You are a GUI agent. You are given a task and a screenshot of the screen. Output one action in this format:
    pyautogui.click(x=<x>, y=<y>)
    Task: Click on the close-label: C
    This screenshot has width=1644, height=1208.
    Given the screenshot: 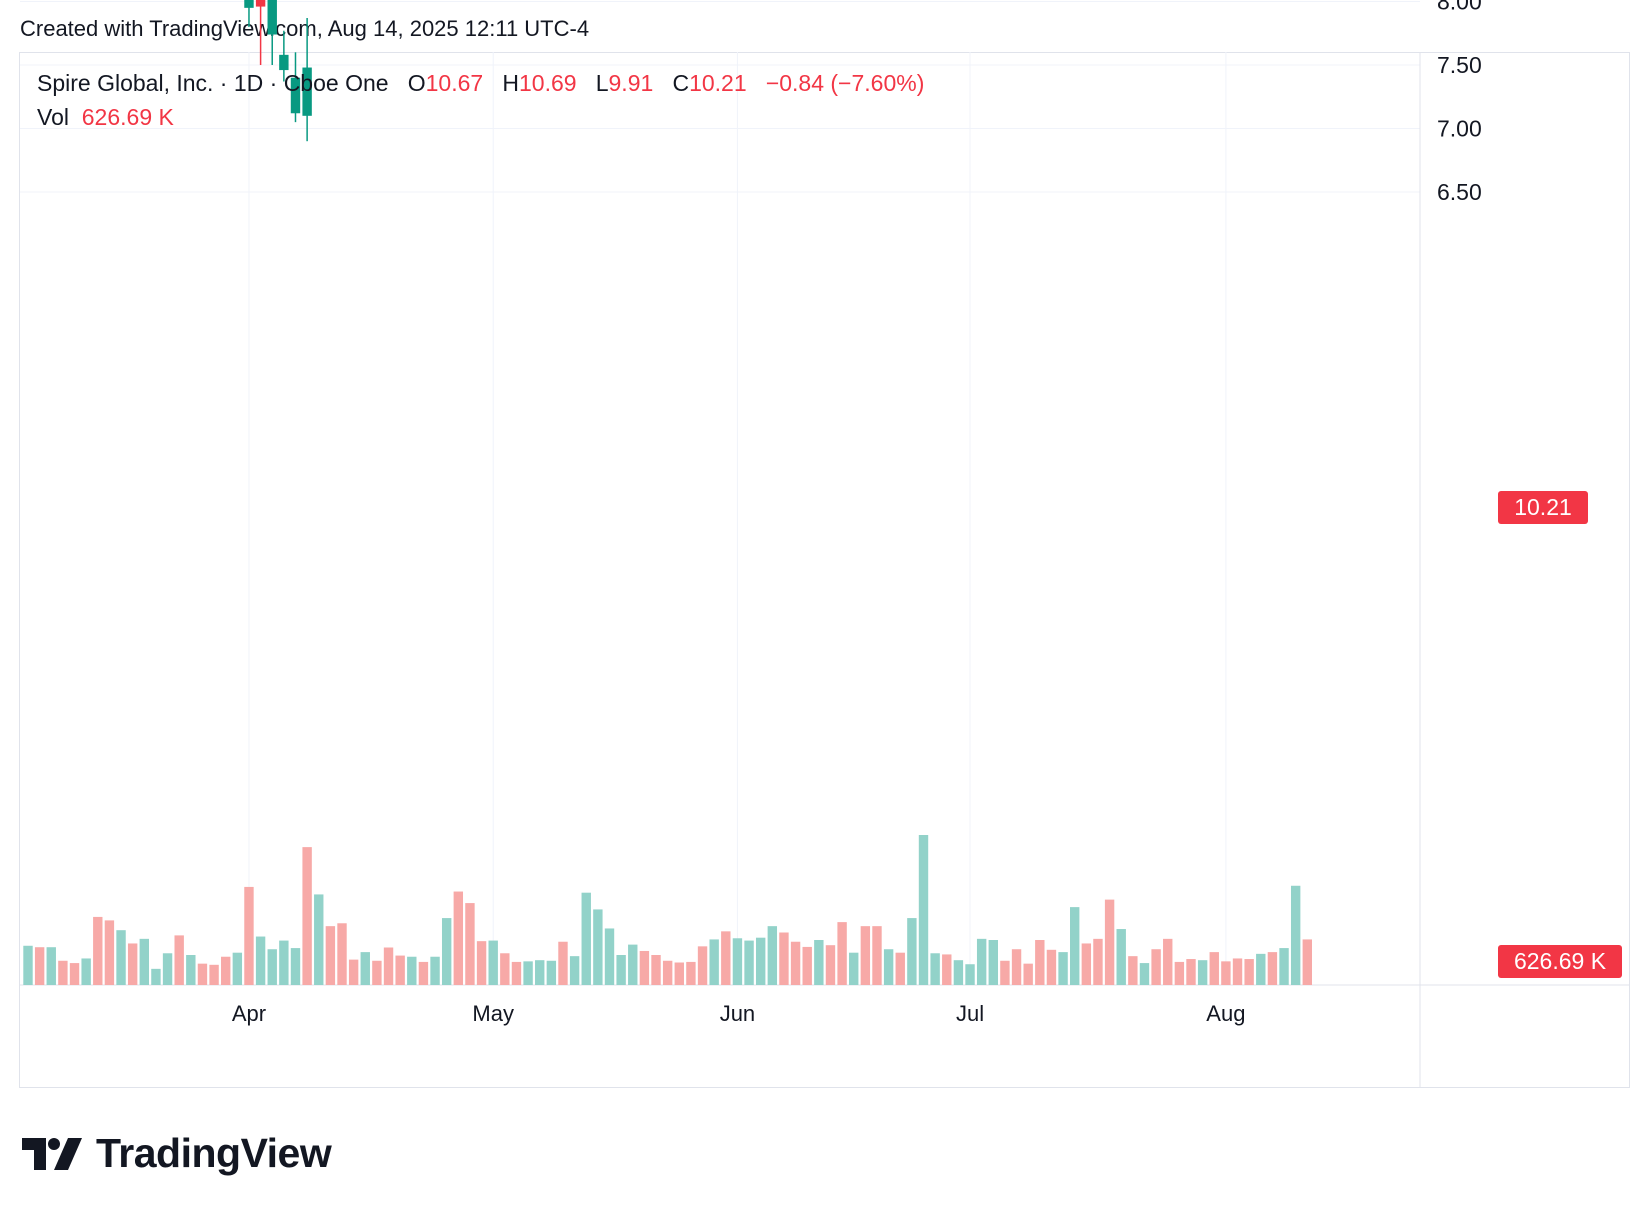 What is the action you would take?
    pyautogui.click(x=681, y=83)
    